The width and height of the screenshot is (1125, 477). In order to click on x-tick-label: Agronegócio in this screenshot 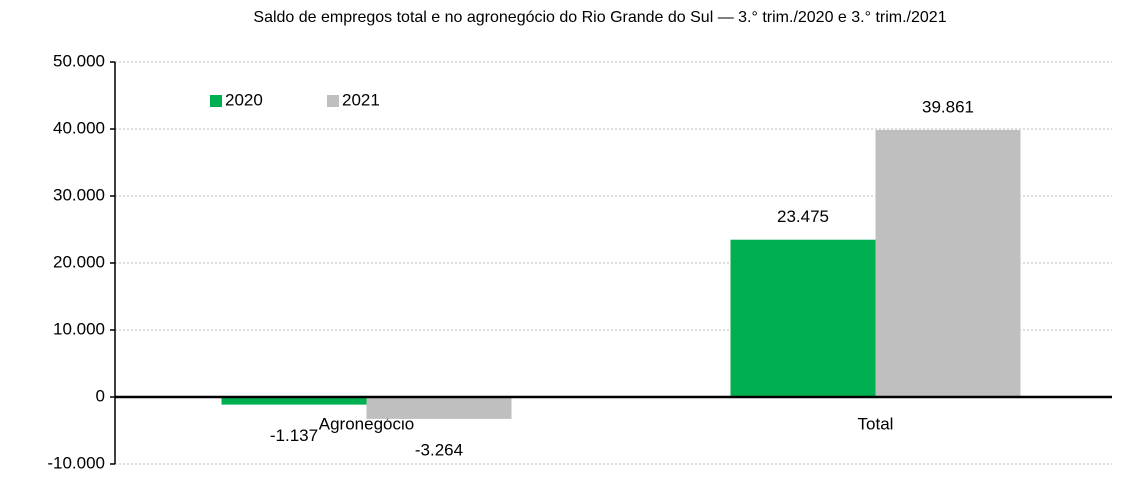, I will do `click(366, 423)`.